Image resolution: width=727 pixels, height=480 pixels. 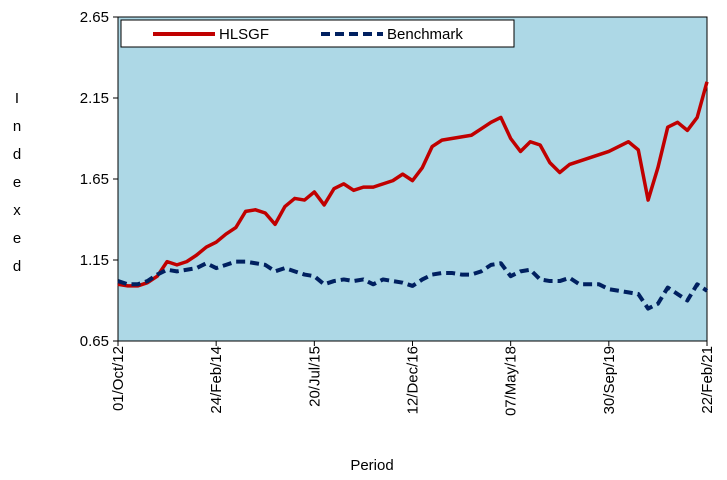 What do you see at coordinates (94, 179) in the screenshot?
I see `y-tick-label: 1.65` at bounding box center [94, 179].